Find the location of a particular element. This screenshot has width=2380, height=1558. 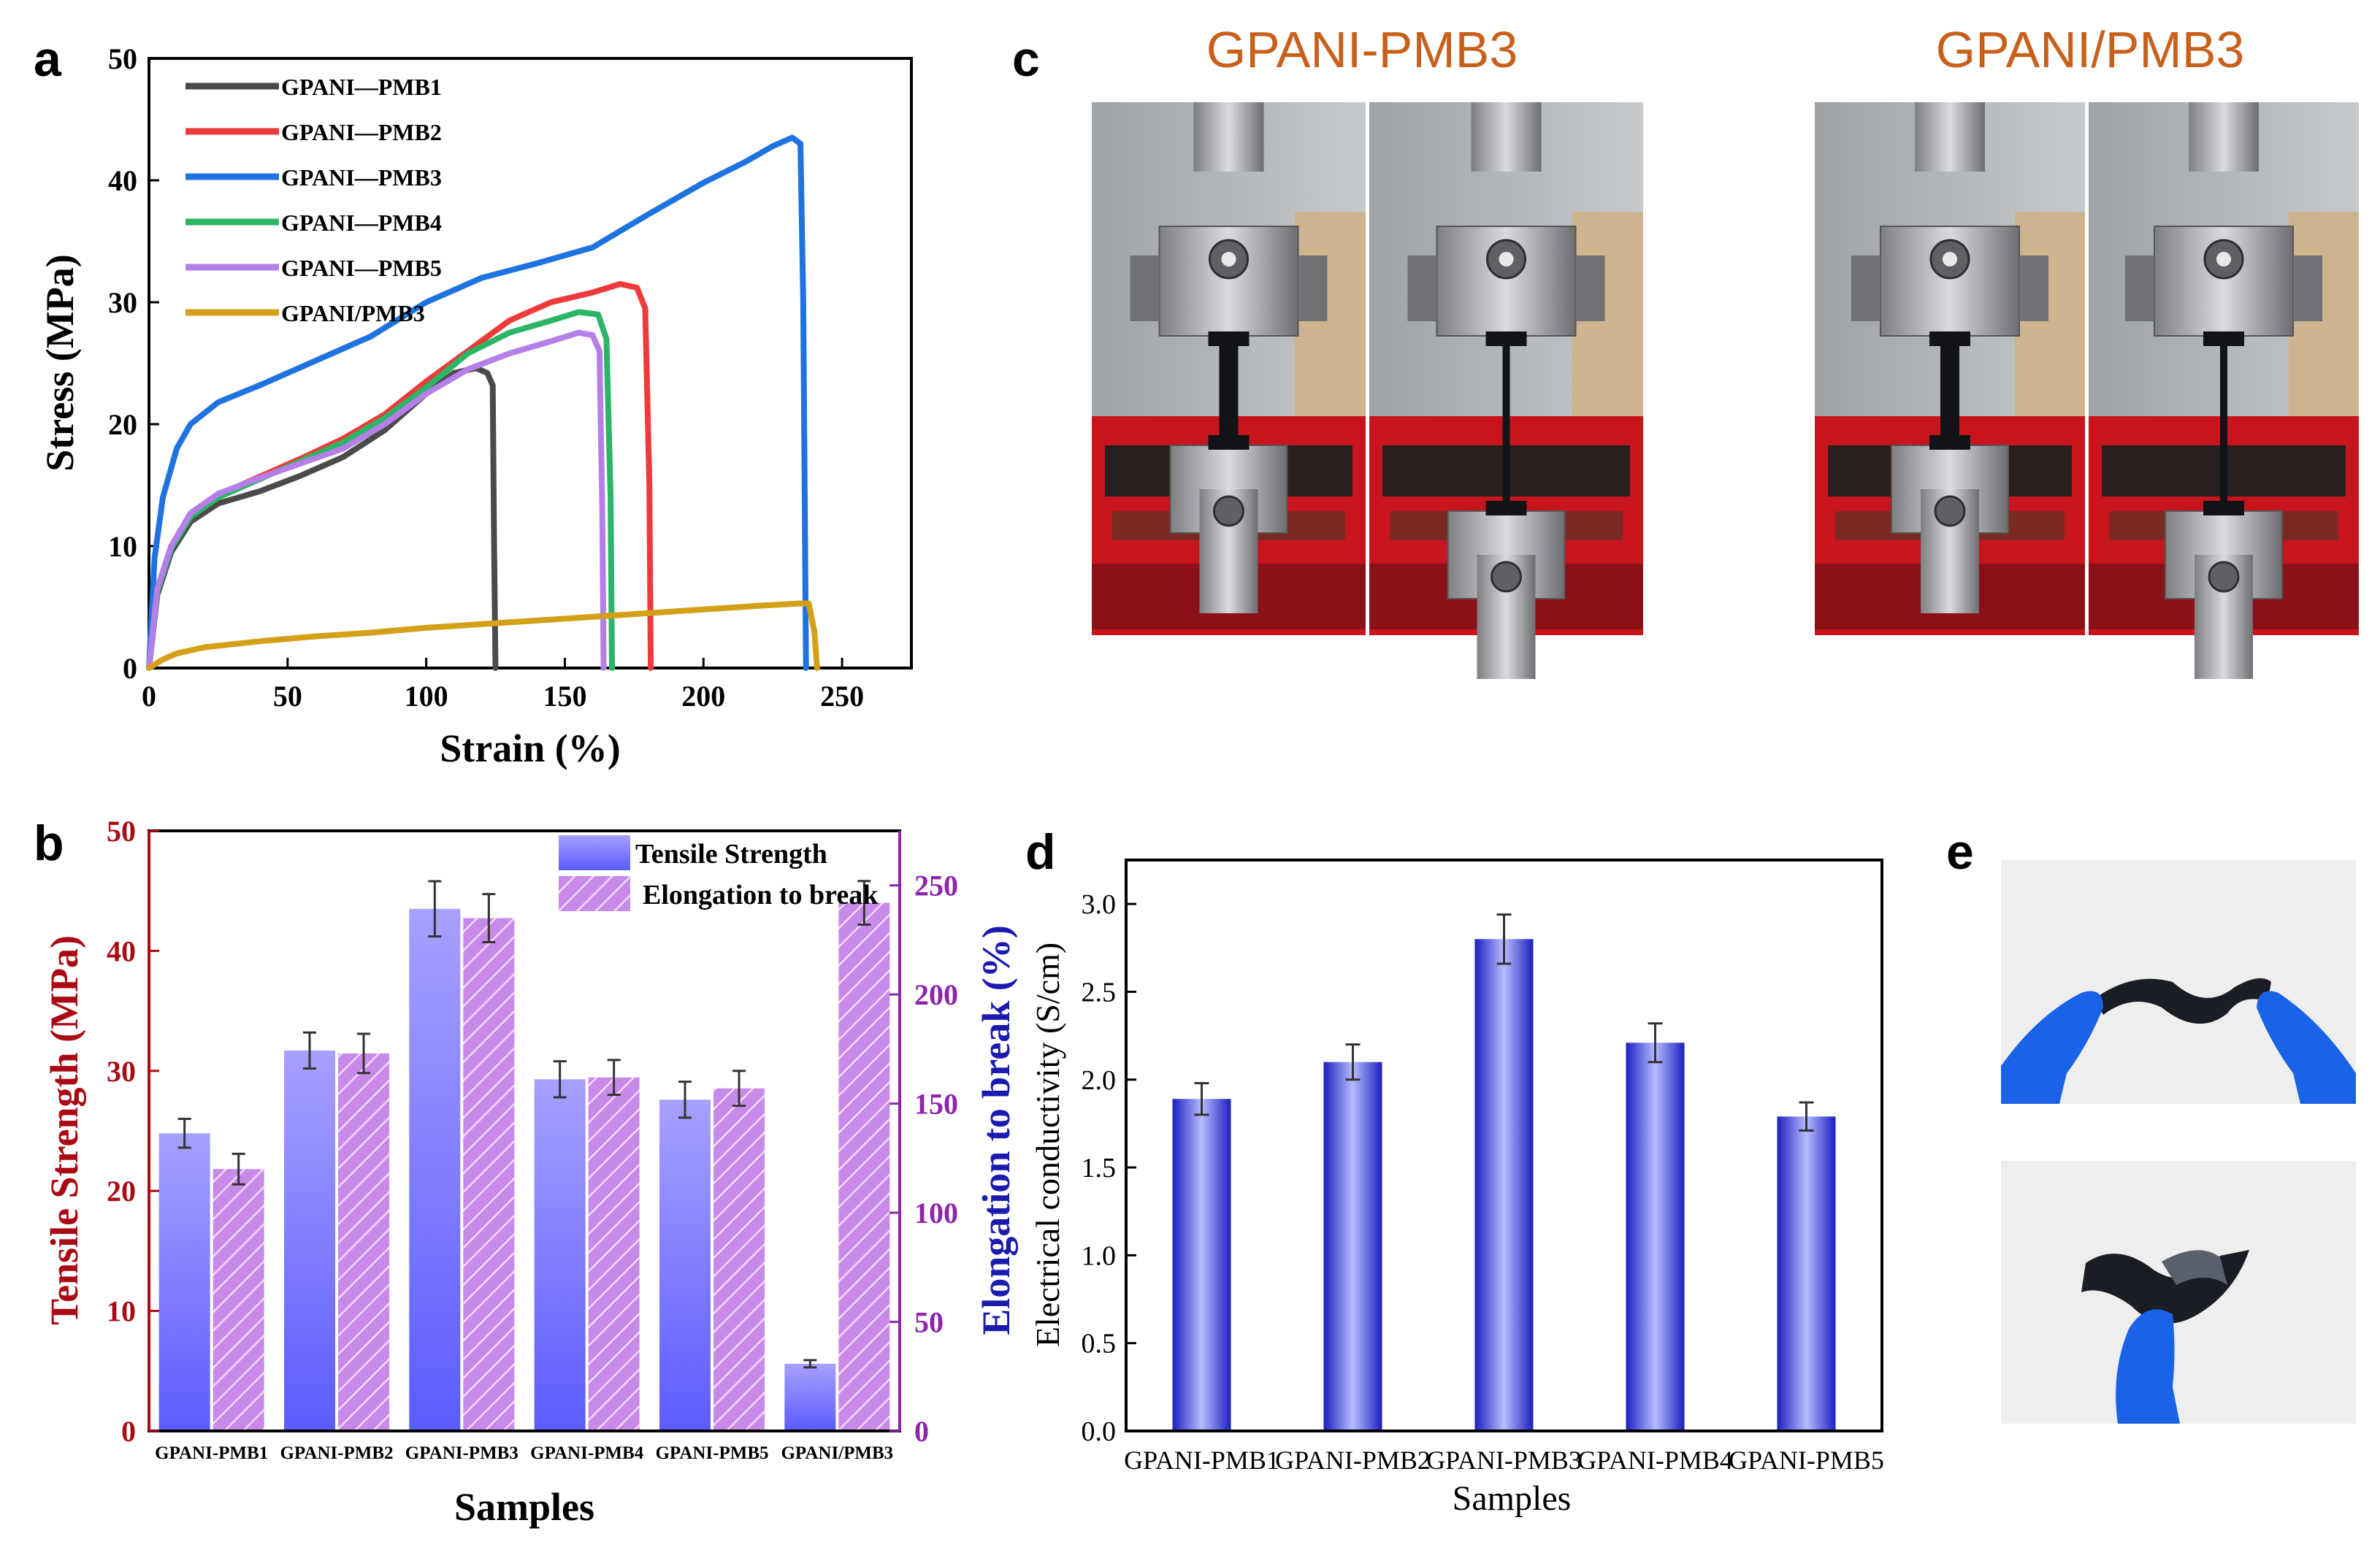

x-tick-label-a: 50 is located at coordinates (287, 696).